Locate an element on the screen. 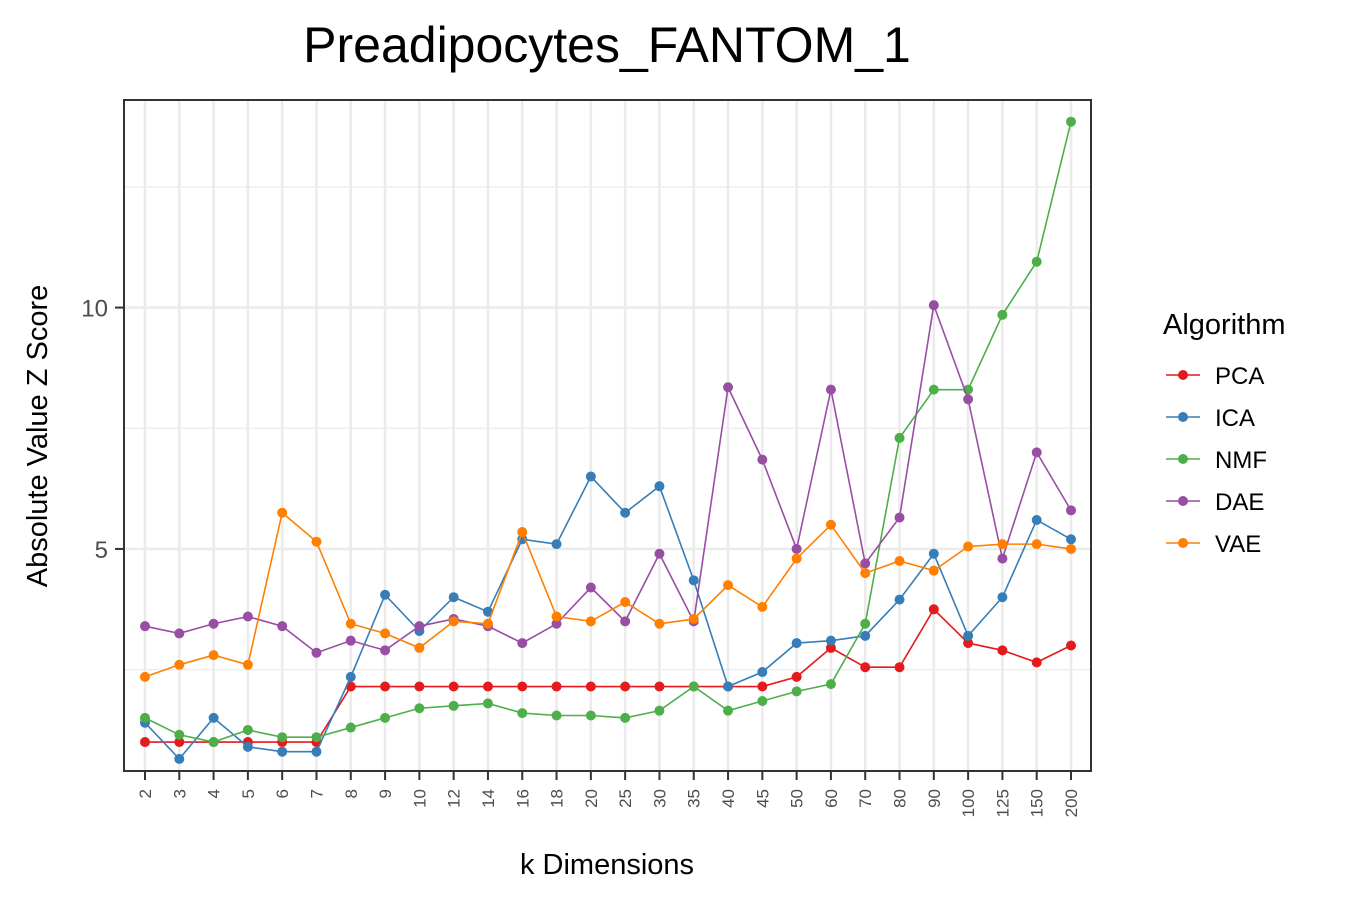 The height and width of the screenshot is (900, 1350). x-tick-label: 45 is located at coordinates (762, 798).